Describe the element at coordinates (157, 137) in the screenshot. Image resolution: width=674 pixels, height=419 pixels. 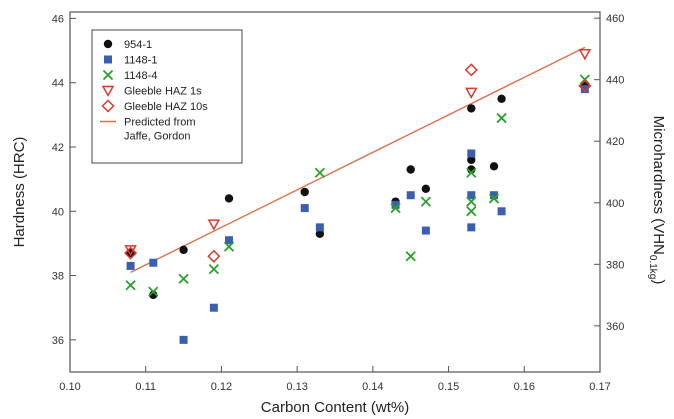
I see `legend-label: Jaffe, Gordon` at that location.